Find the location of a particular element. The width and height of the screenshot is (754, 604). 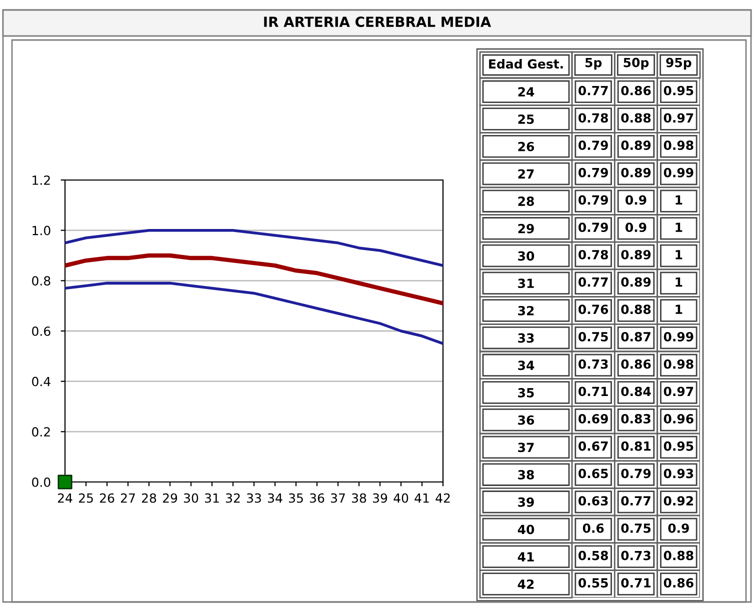

data-label: 0.55 is located at coordinates (593, 583).